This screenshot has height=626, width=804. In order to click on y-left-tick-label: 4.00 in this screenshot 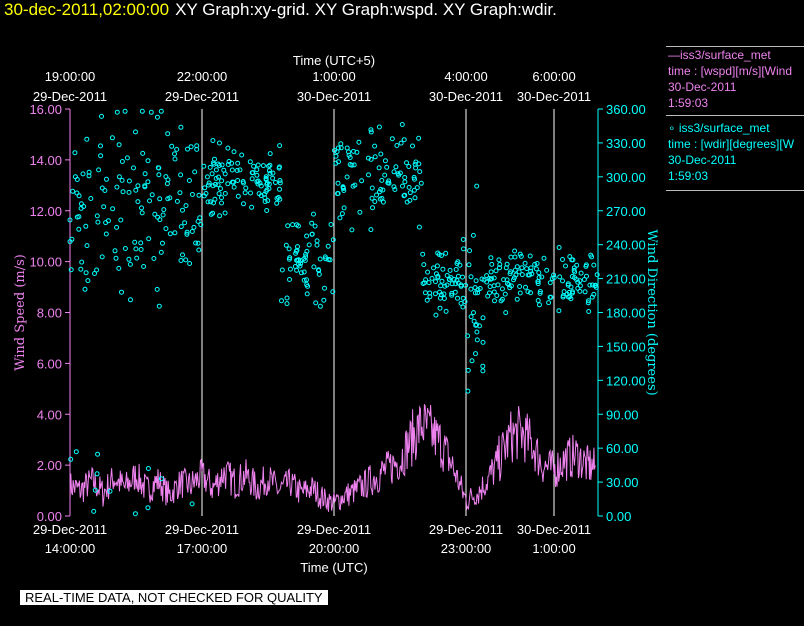, I will do `click(49, 414)`.